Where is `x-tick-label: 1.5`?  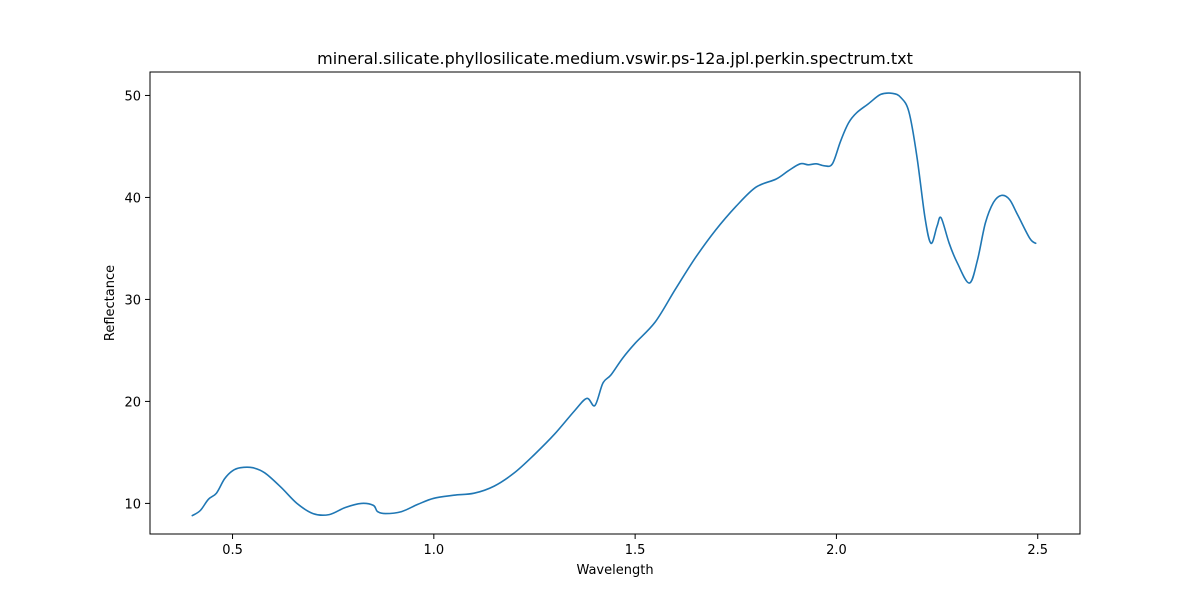 x-tick-label: 1.5 is located at coordinates (635, 550).